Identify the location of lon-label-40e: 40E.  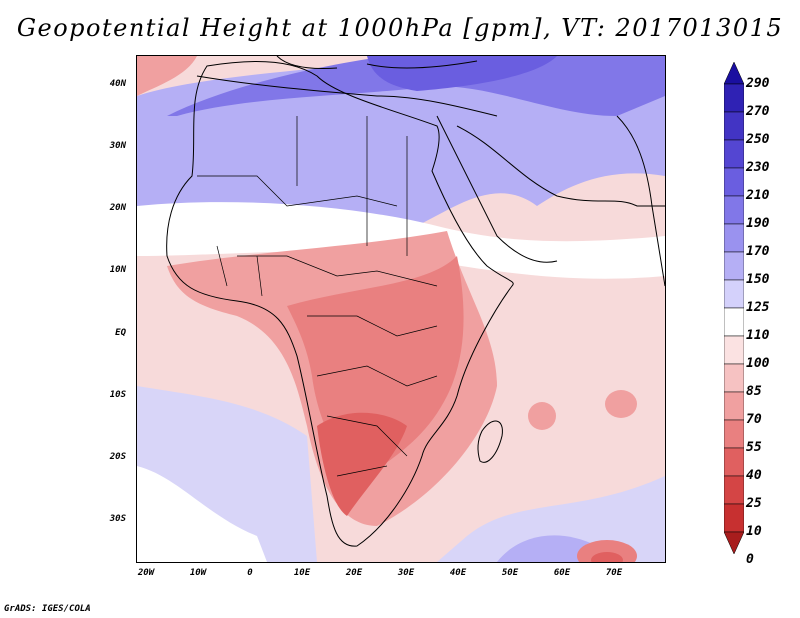
(458, 573).